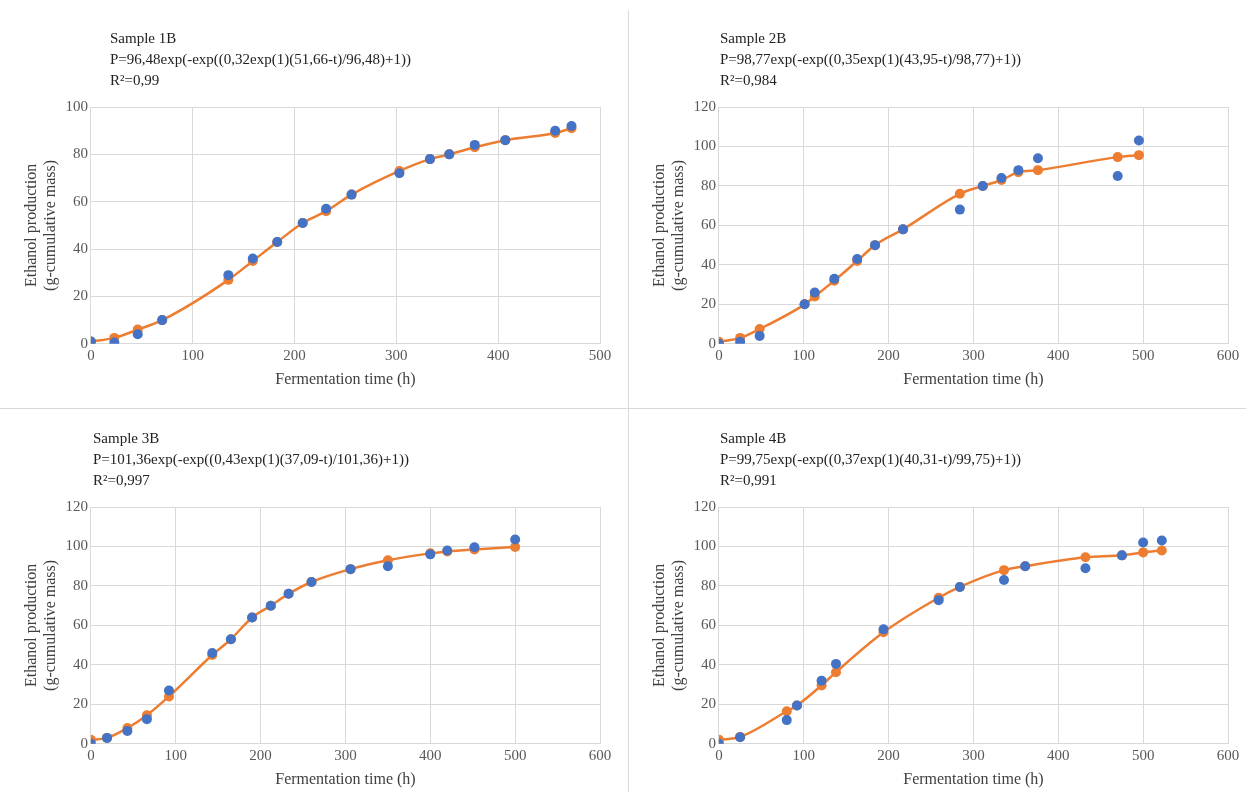 The width and height of the screenshot is (1246, 792). I want to click on text: P=99,75exp(-exp((0,37exp(1)(40,31-t)/99,75)+1)), so click(871, 459).